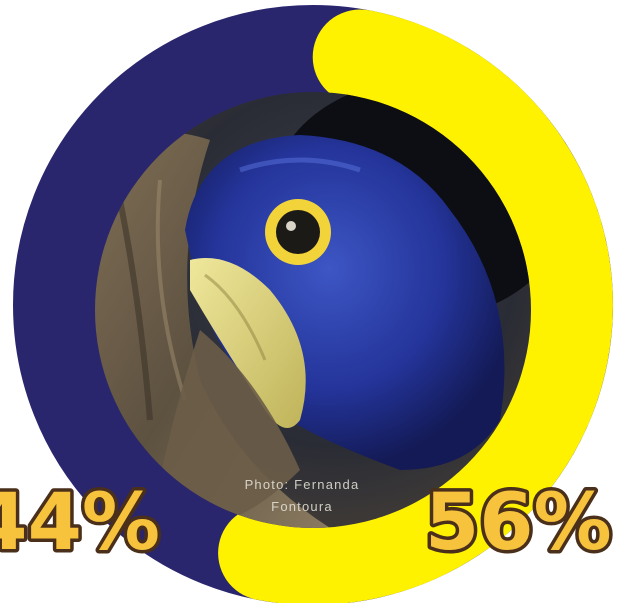  What do you see at coordinates (80, 523) in the screenshot?
I see `slice-label-44: 44%` at bounding box center [80, 523].